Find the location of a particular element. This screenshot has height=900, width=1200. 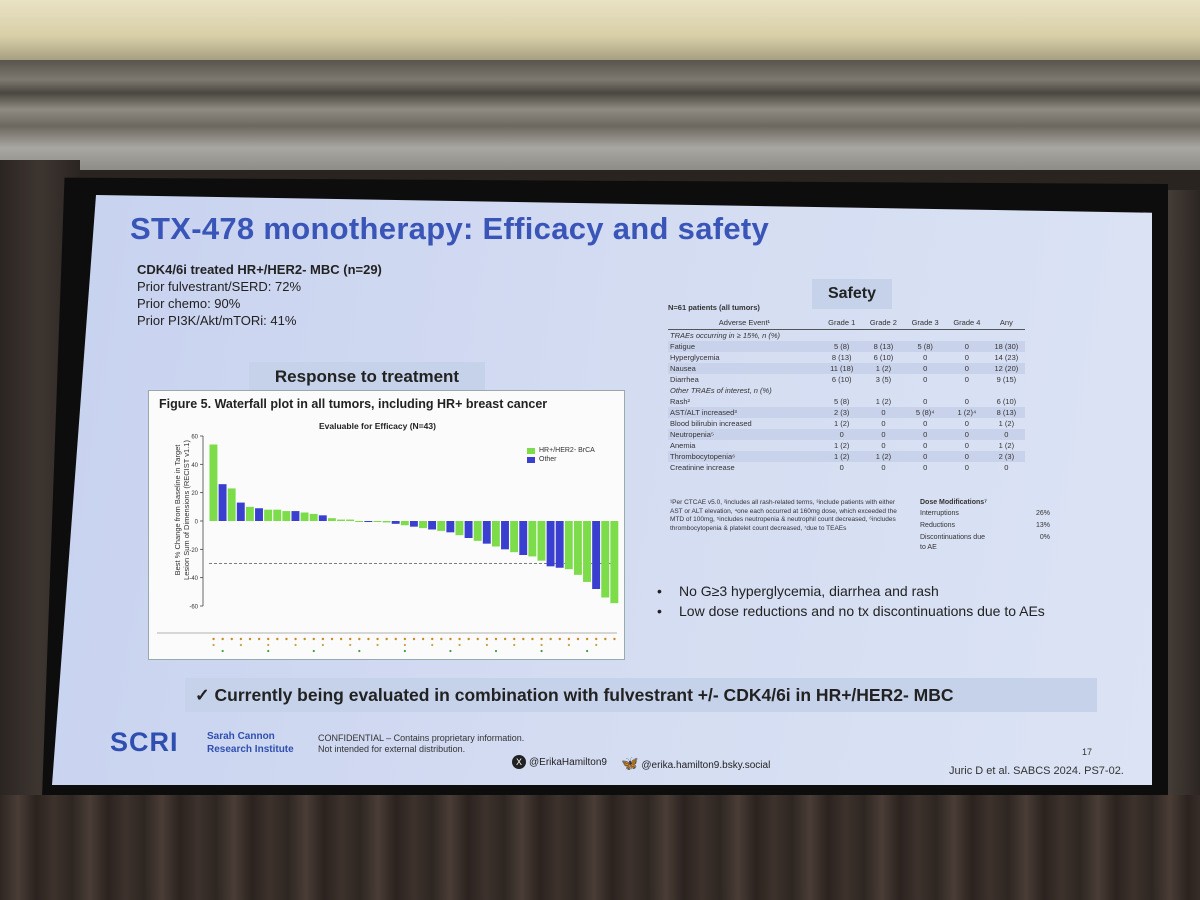

response-label: Response to treatment is located at coordinates (367, 377).